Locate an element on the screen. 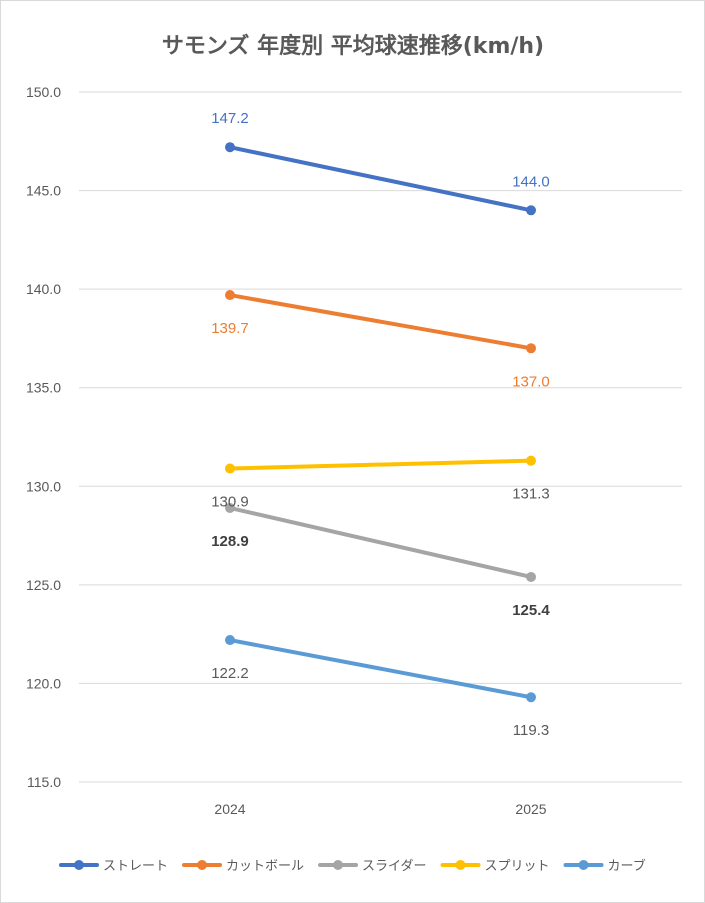 The image size is (705, 903). legend-label: スライダー is located at coordinates (394, 866).